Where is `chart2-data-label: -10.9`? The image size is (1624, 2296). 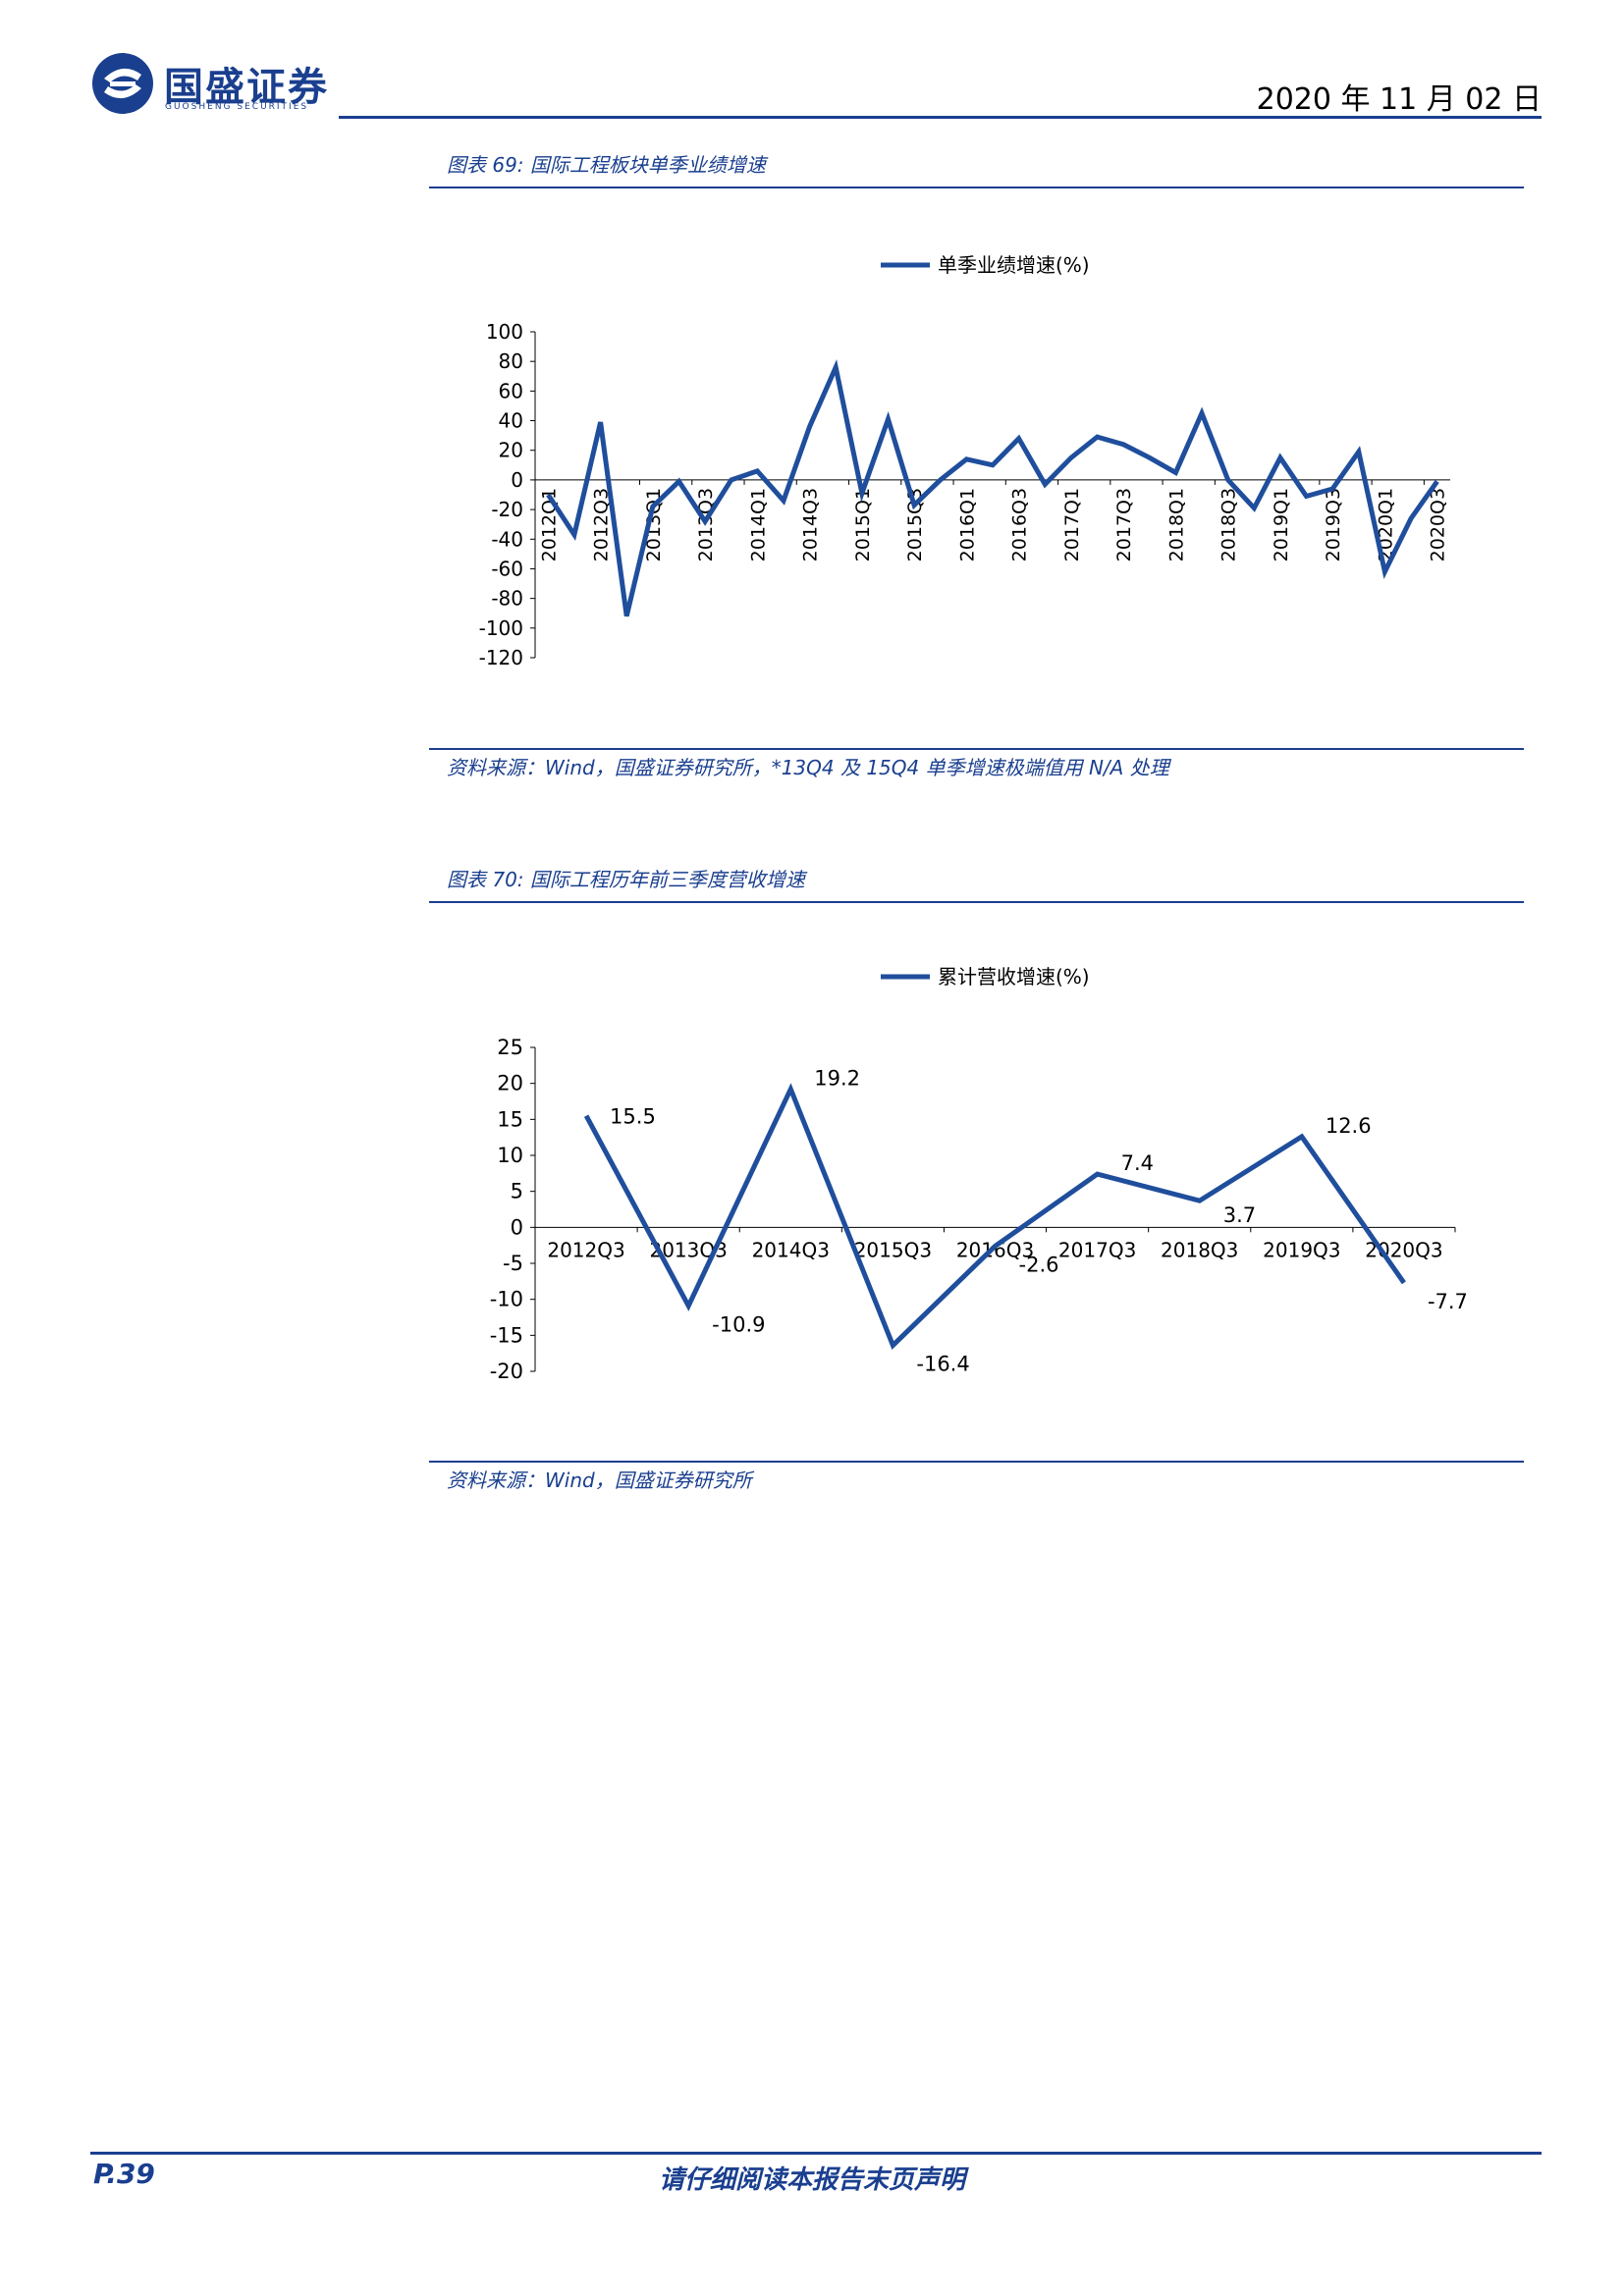
chart2-data-label: -10.9 is located at coordinates (738, 1324).